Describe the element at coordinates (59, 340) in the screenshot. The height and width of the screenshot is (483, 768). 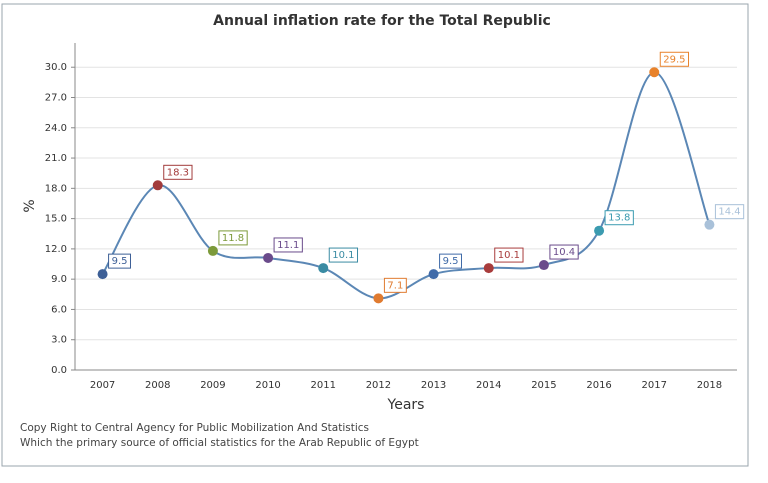
I see `y-tick-label: 3.0` at that location.